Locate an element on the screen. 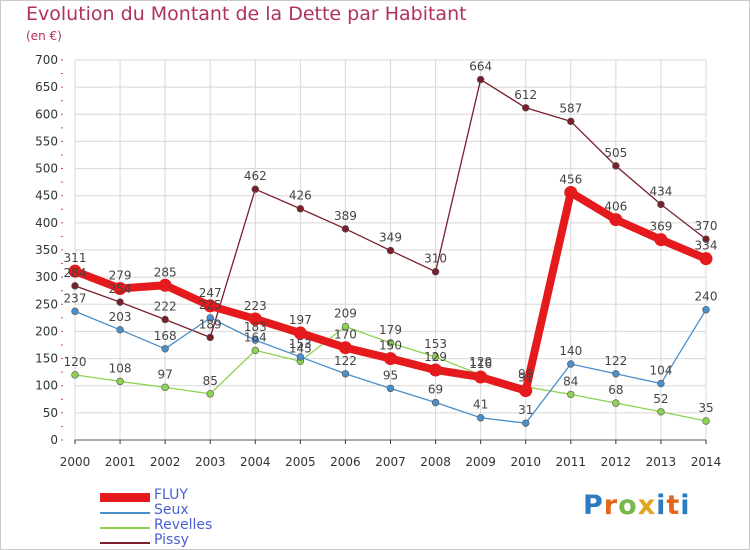  y-tick-label: 100 is located at coordinates (46, 386).